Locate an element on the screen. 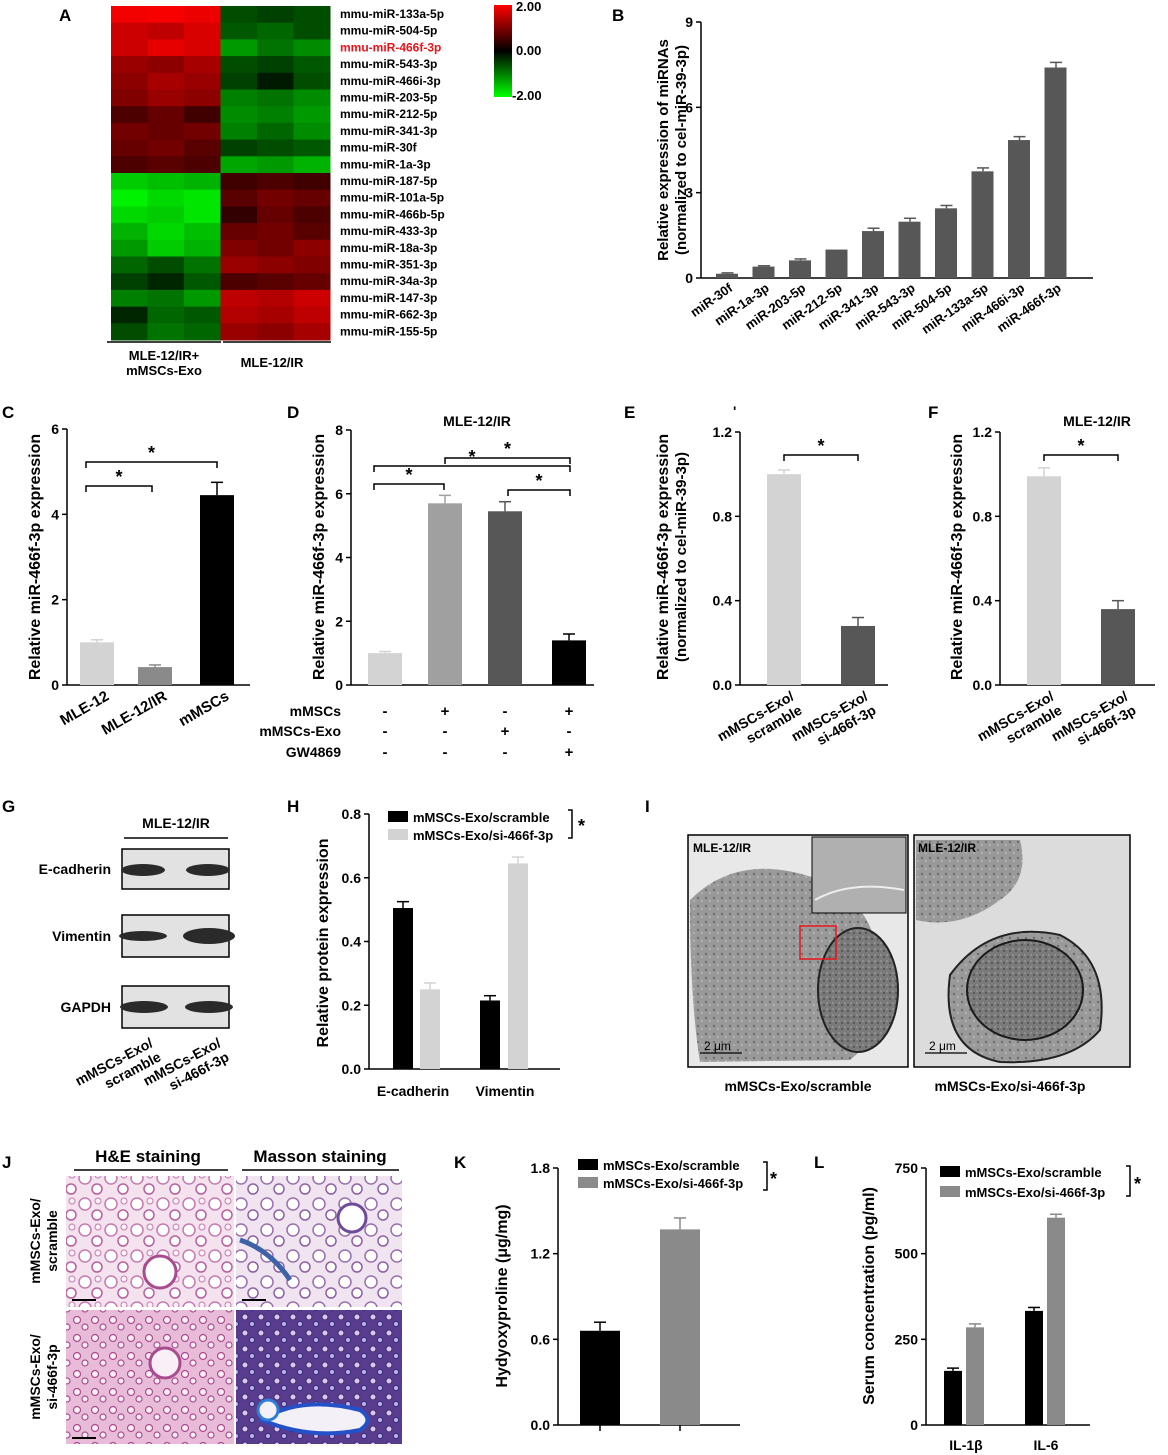 The image size is (1168, 1455). tem-tag-si: MLE-12/IR is located at coordinates (947, 848).